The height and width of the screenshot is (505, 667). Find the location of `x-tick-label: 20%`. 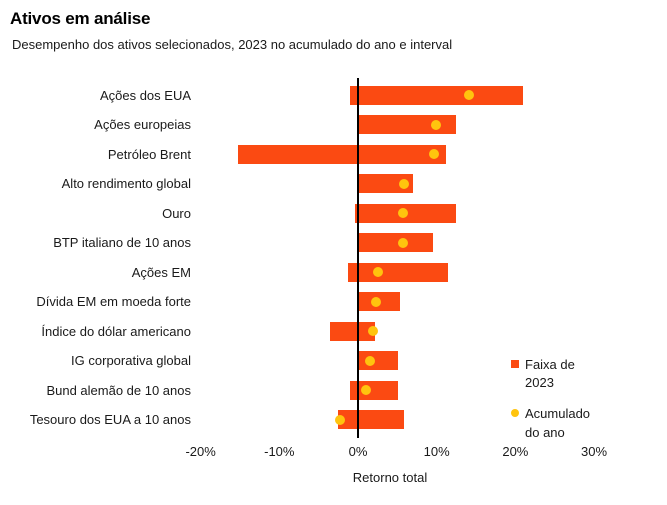

x-tick-label: 20% is located at coordinates (515, 451).